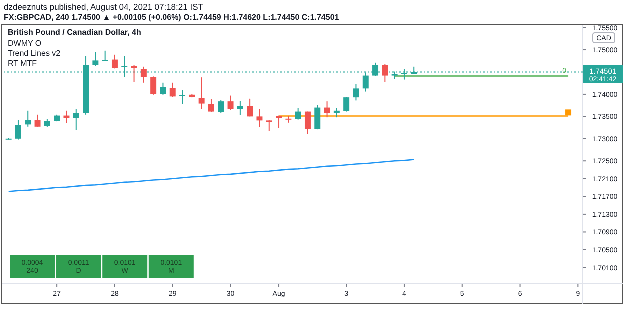 The image size is (625, 322). What do you see at coordinates (75, 32) in the screenshot?
I see `chart-subtitle: British Pound / Canadian Dollar, 4h` at bounding box center [75, 32].